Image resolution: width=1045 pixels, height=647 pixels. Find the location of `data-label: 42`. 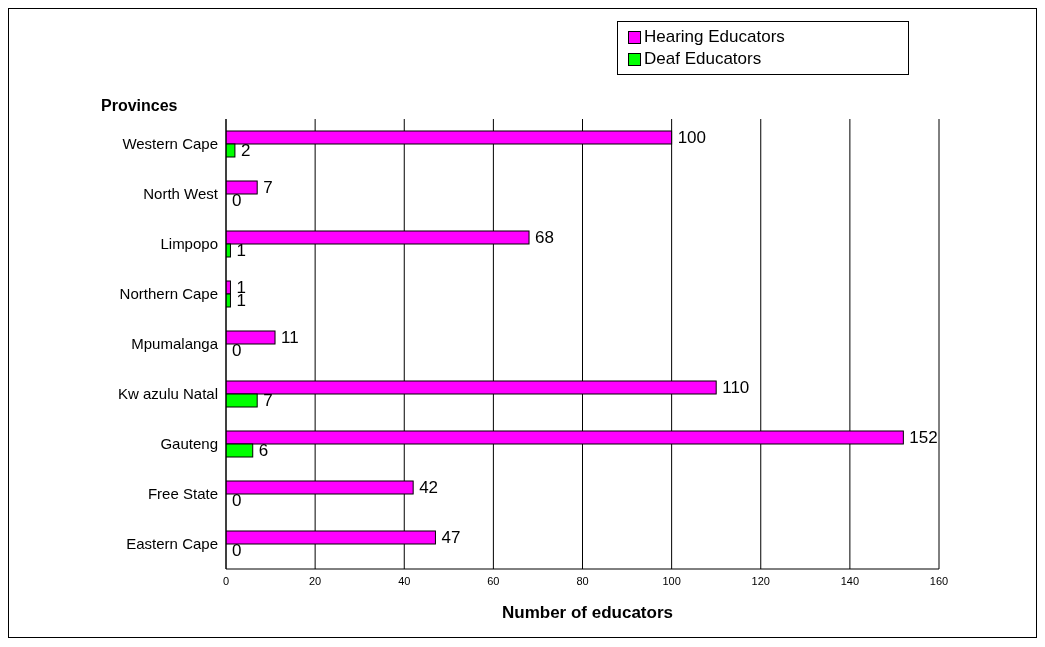

data-label: 42 is located at coordinates (429, 487).